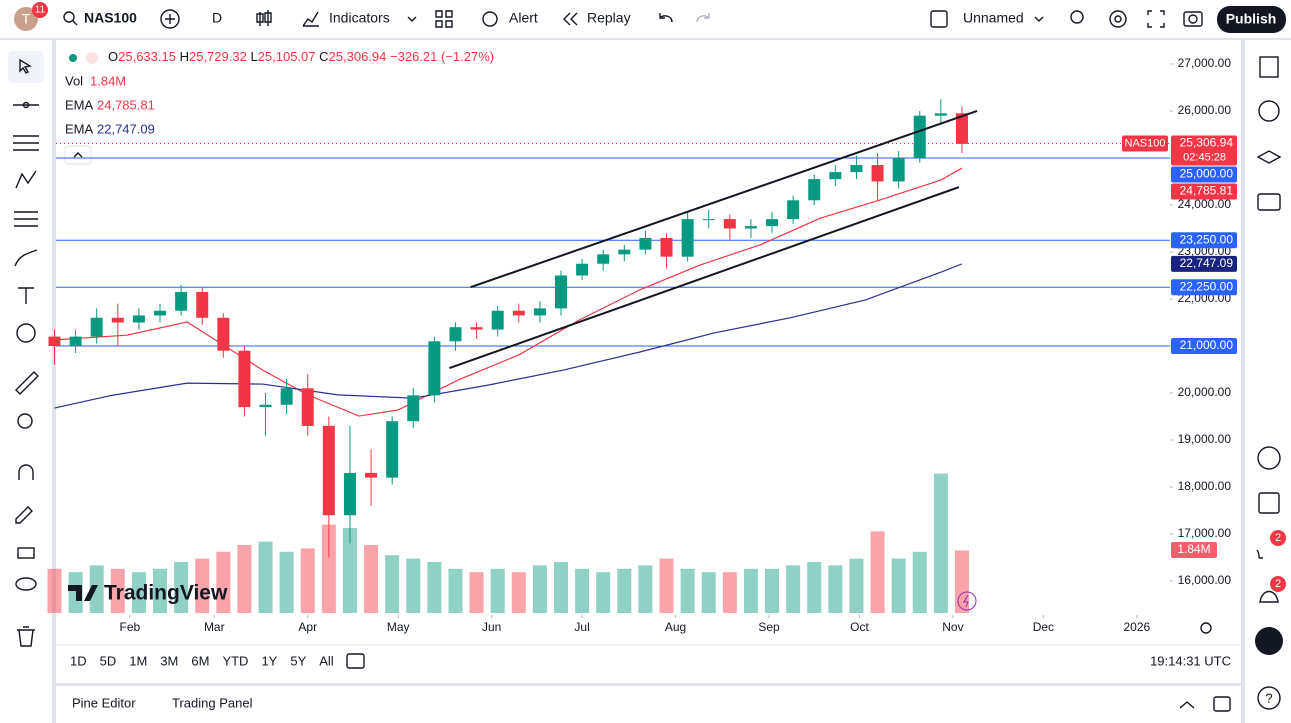 The width and height of the screenshot is (1291, 723). Describe the element at coordinates (26, 553) in the screenshot. I see `lock-tool` at that location.